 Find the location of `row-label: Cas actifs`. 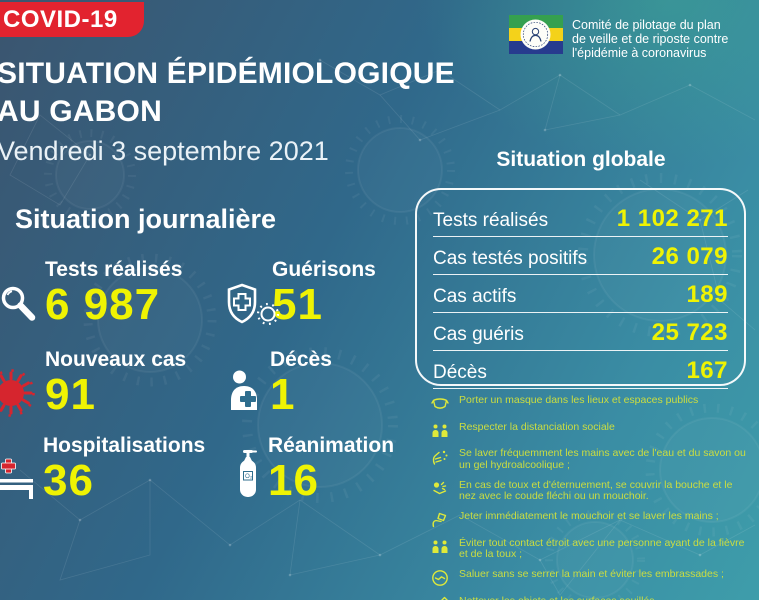

row-label: Cas actifs is located at coordinates (475, 296).